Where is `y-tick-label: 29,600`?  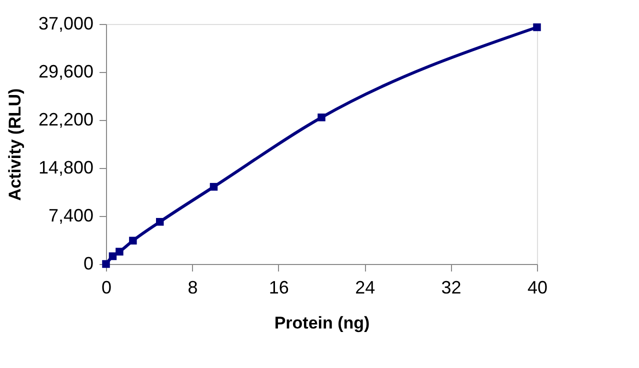
y-tick-label: 29,600 is located at coordinates (66, 72).